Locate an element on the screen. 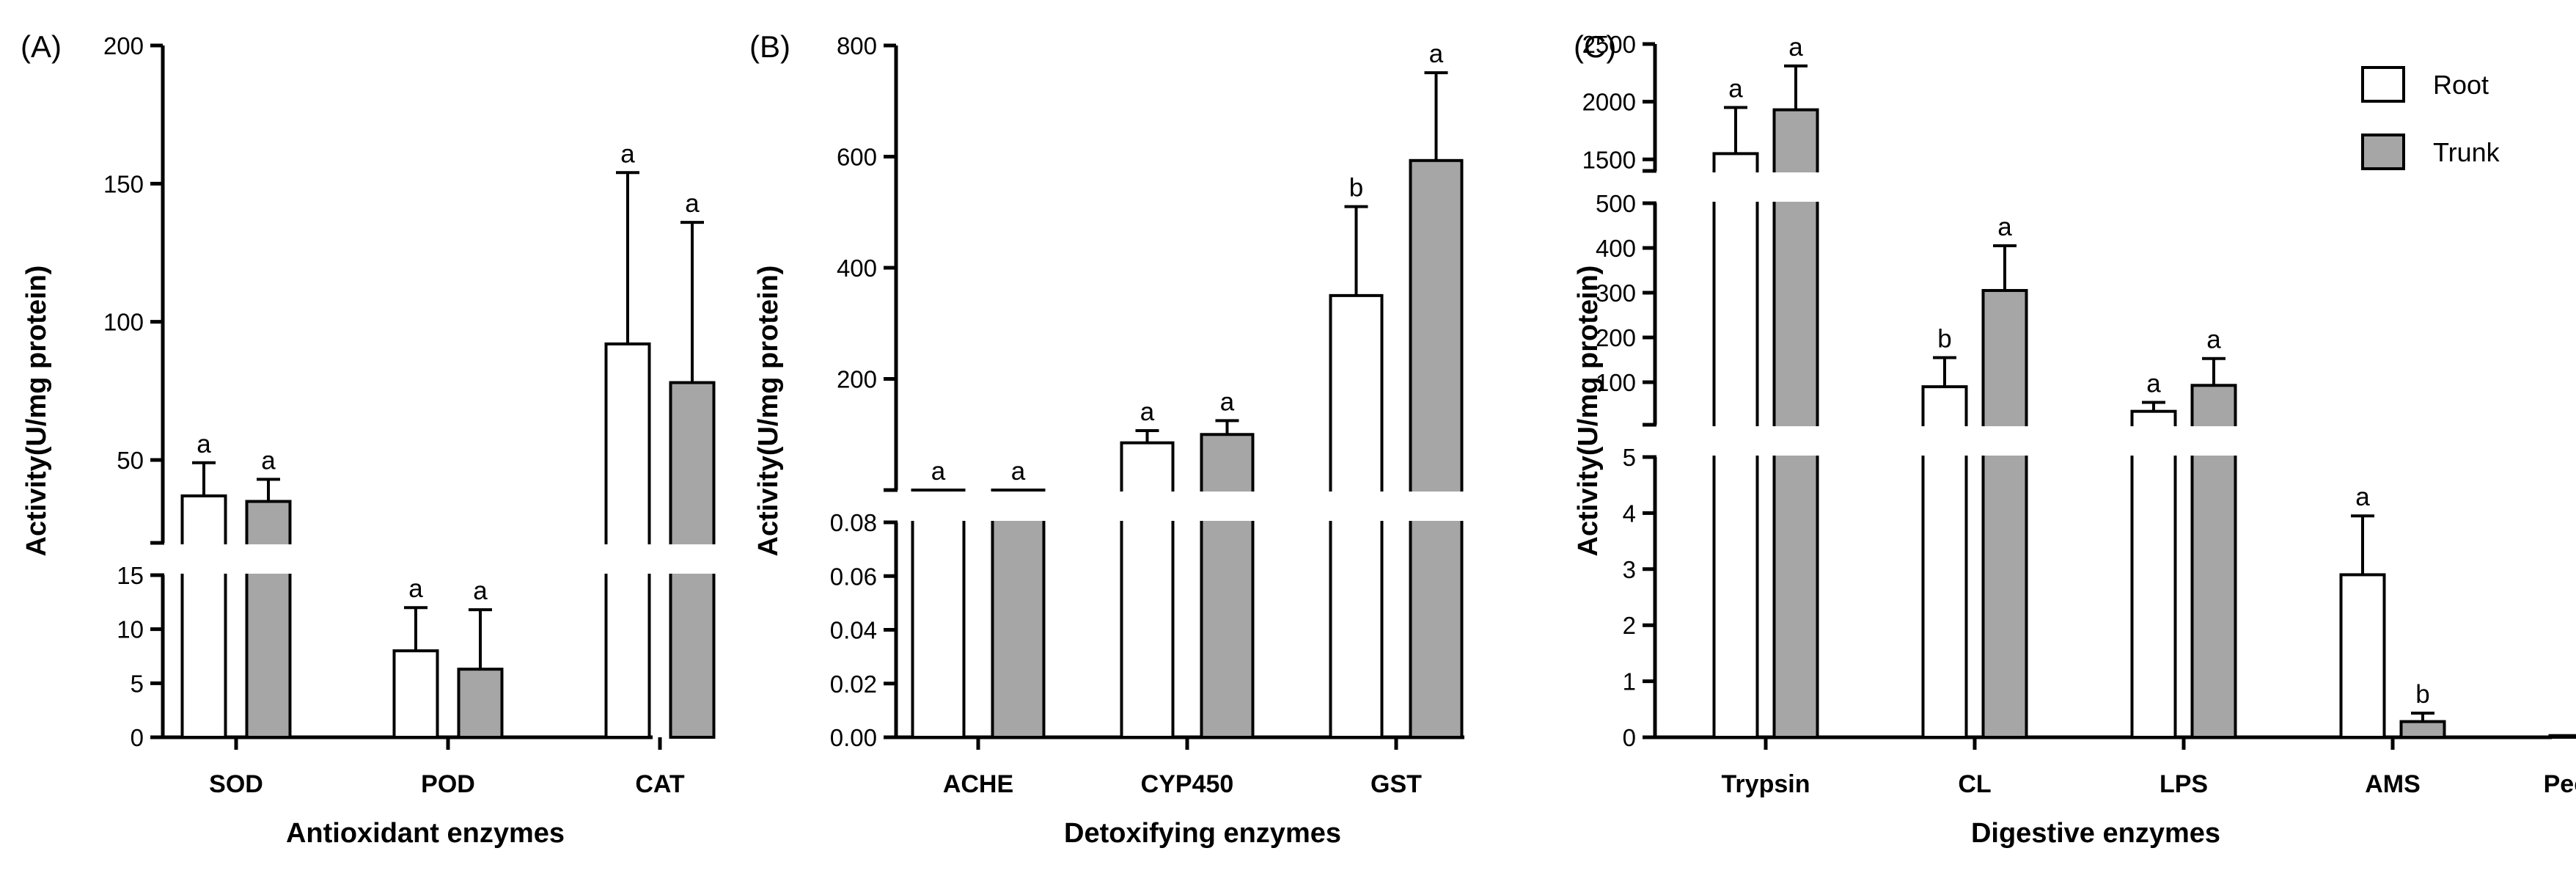  legend-swatch-trunk is located at coordinates (2383, 152).